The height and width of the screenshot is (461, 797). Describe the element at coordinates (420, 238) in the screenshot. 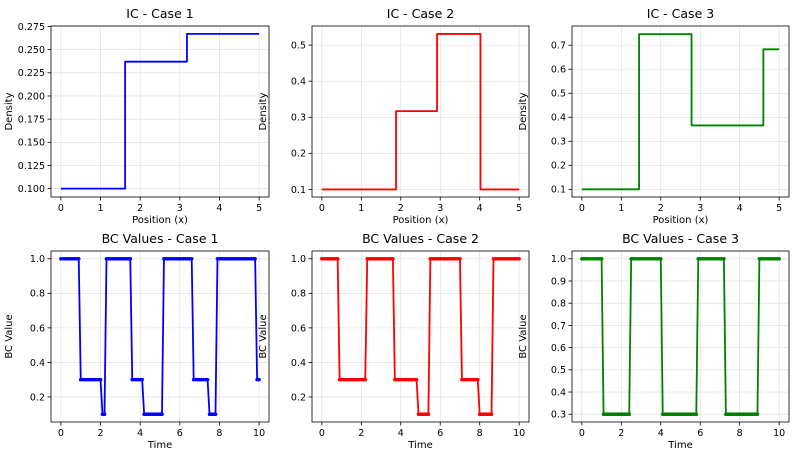

I see `chart-title: BC Values - Case 2` at that location.